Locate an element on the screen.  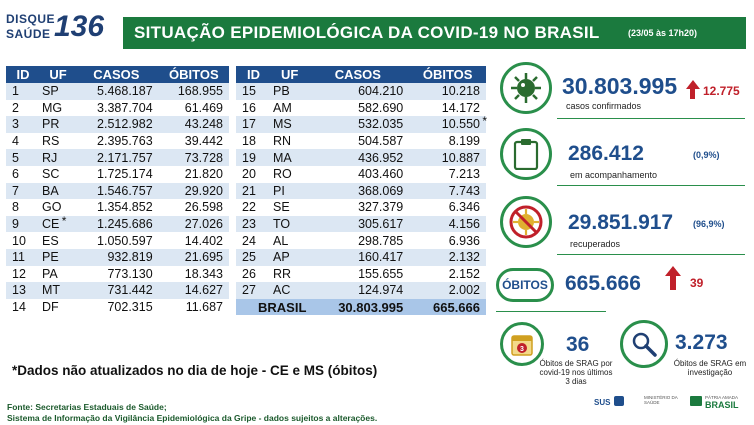
cell-uf: ES is located at coordinates (54, 240).